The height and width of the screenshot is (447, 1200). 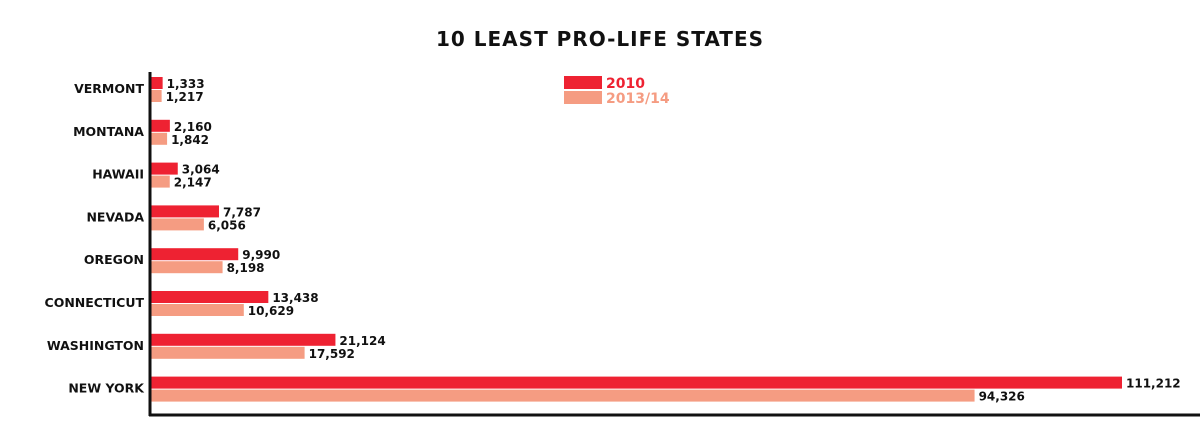 I want to click on category-label-nevada: NEVADA, so click(x=115, y=216).